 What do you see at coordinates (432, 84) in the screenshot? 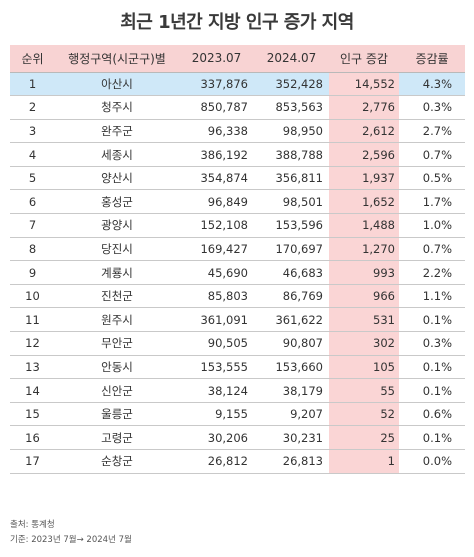
I see `cell-rate: 4.3%` at bounding box center [432, 84].